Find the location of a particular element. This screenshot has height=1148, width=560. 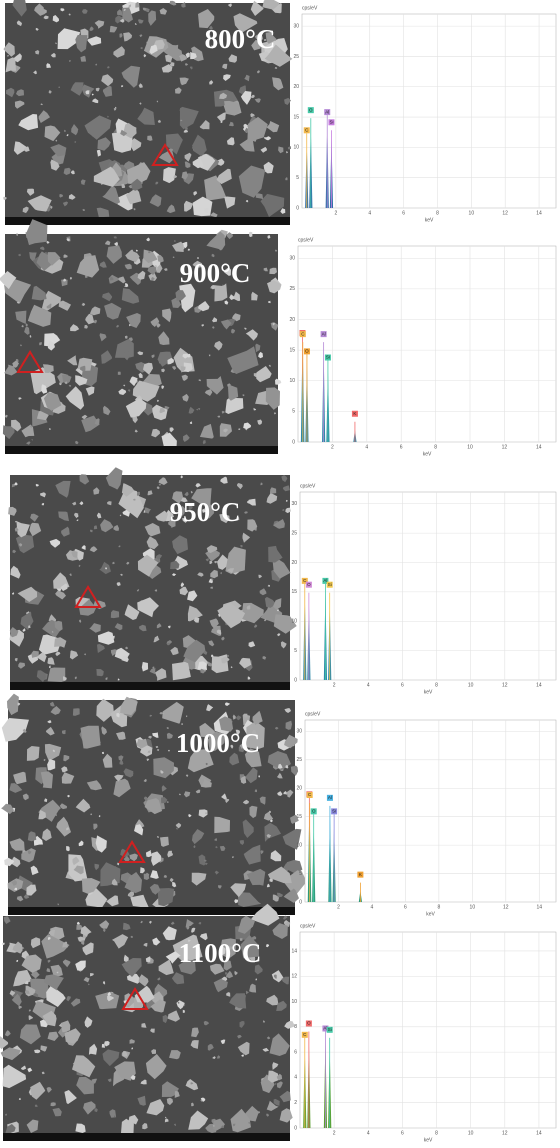

y-tick-label: 10 is located at coordinates (294, 1002).